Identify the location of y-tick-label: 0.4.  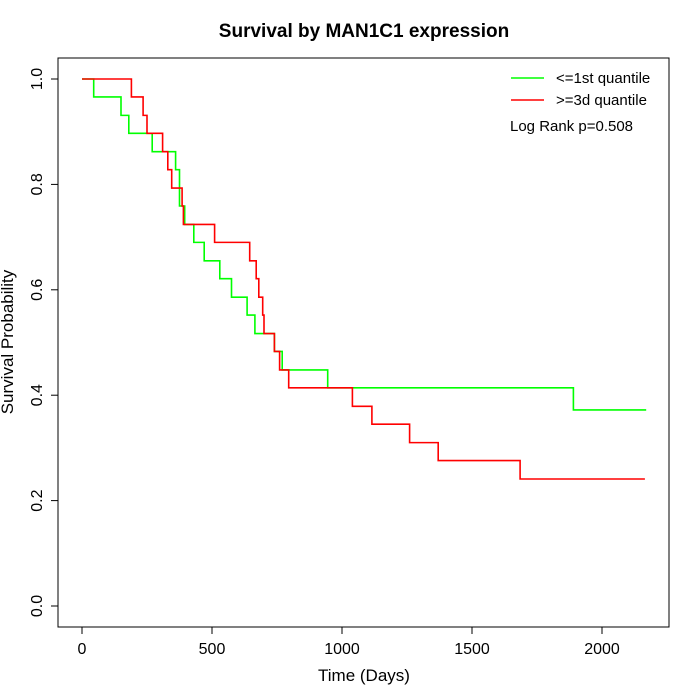
(37, 395).